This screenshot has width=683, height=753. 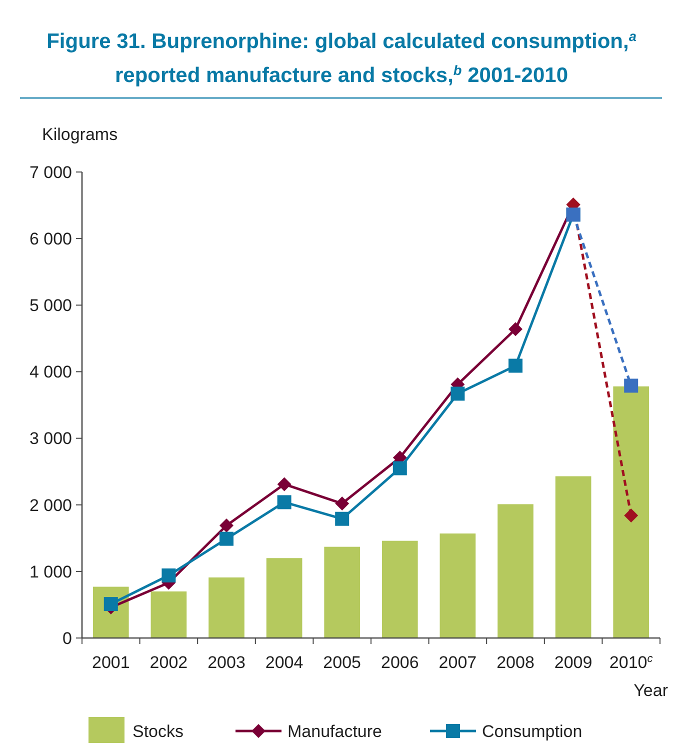 I want to click on x-tick-label: 2008, so click(x=515, y=662).